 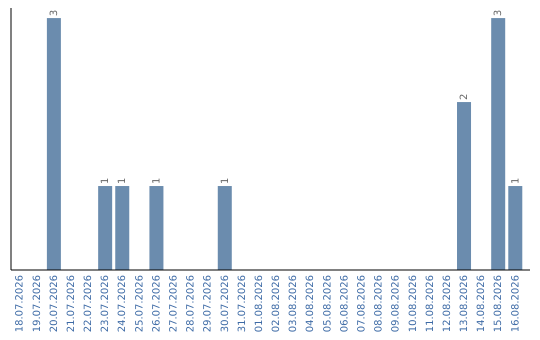 What do you see at coordinates (413, 303) in the screenshot?
I see `x-tick-label: 10.08.2026` at bounding box center [413, 303].